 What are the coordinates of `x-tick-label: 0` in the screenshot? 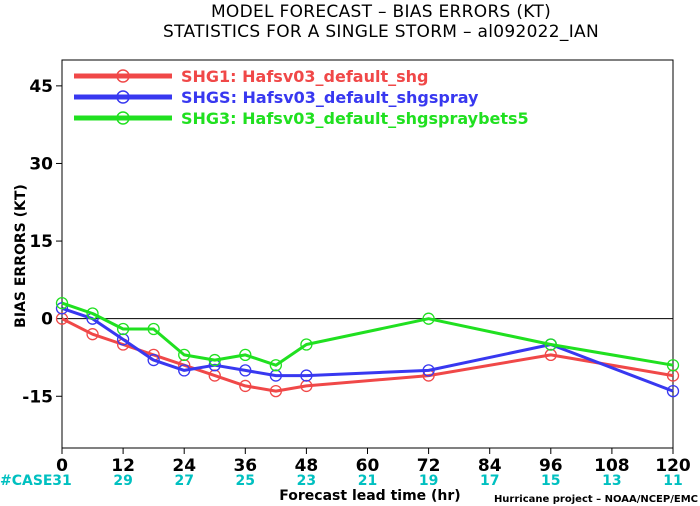 It's located at (62, 466).